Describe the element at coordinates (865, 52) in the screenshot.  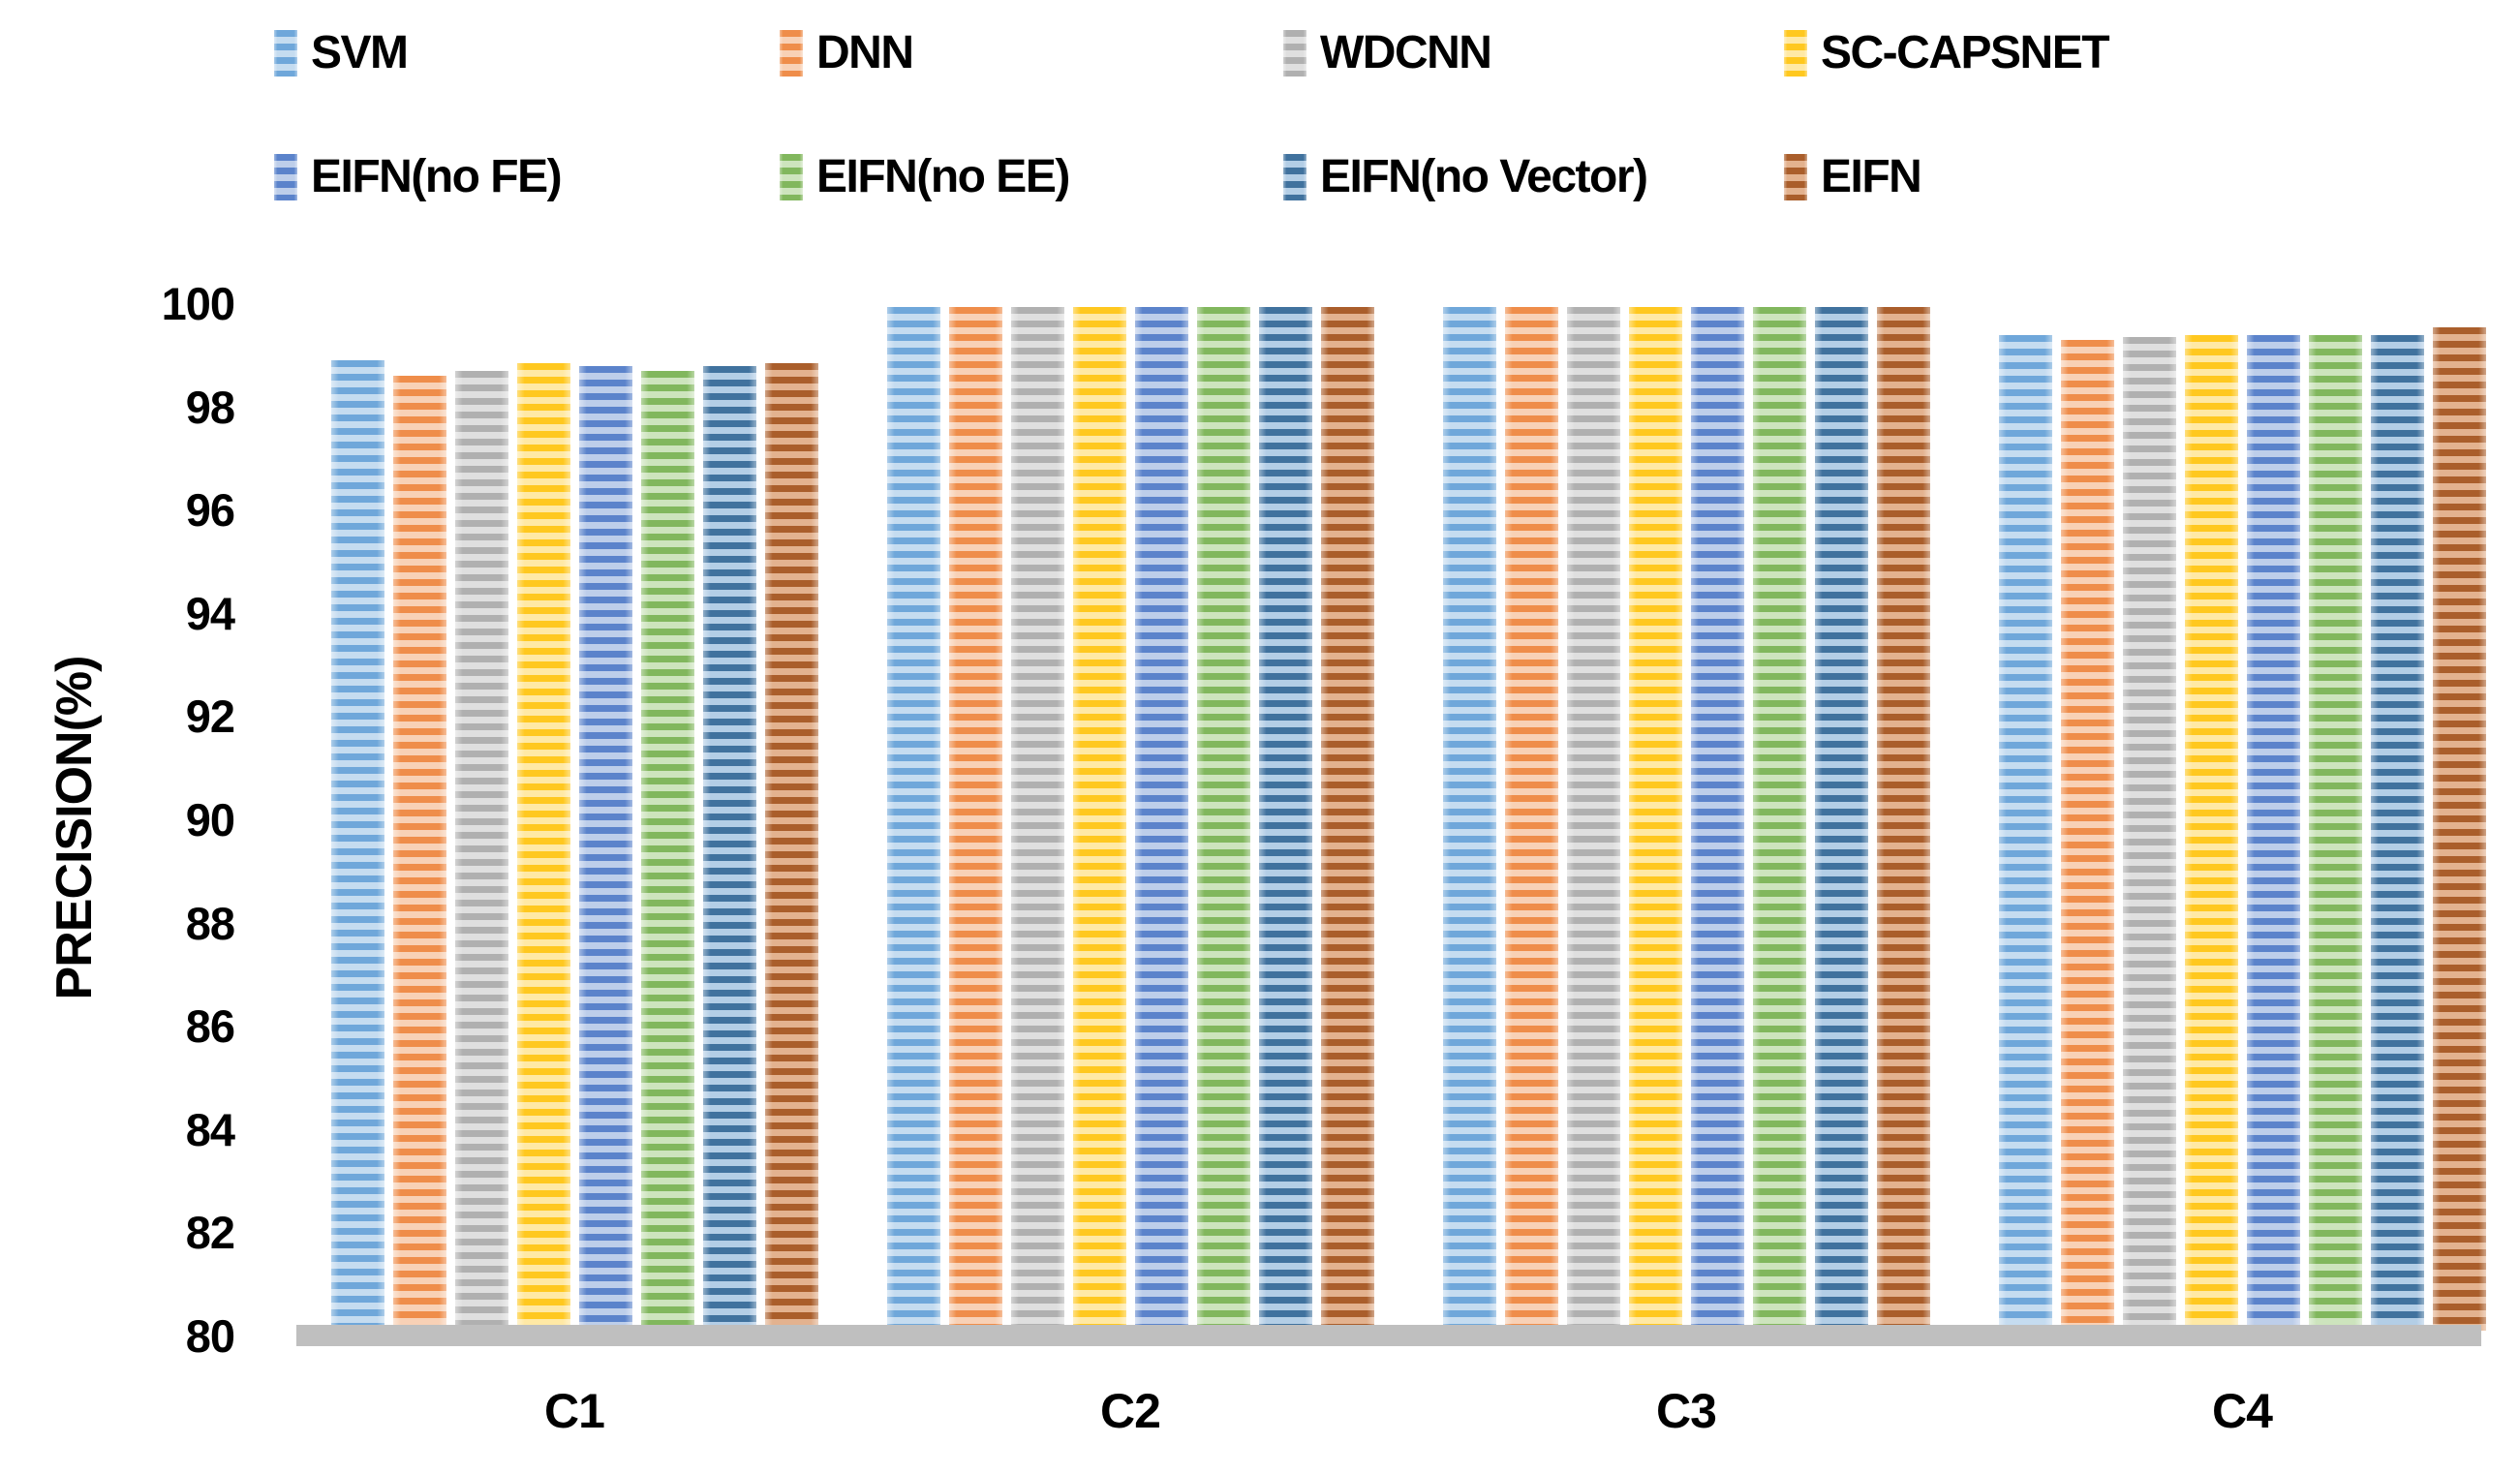
I see `legend-label: DNN` at that location.